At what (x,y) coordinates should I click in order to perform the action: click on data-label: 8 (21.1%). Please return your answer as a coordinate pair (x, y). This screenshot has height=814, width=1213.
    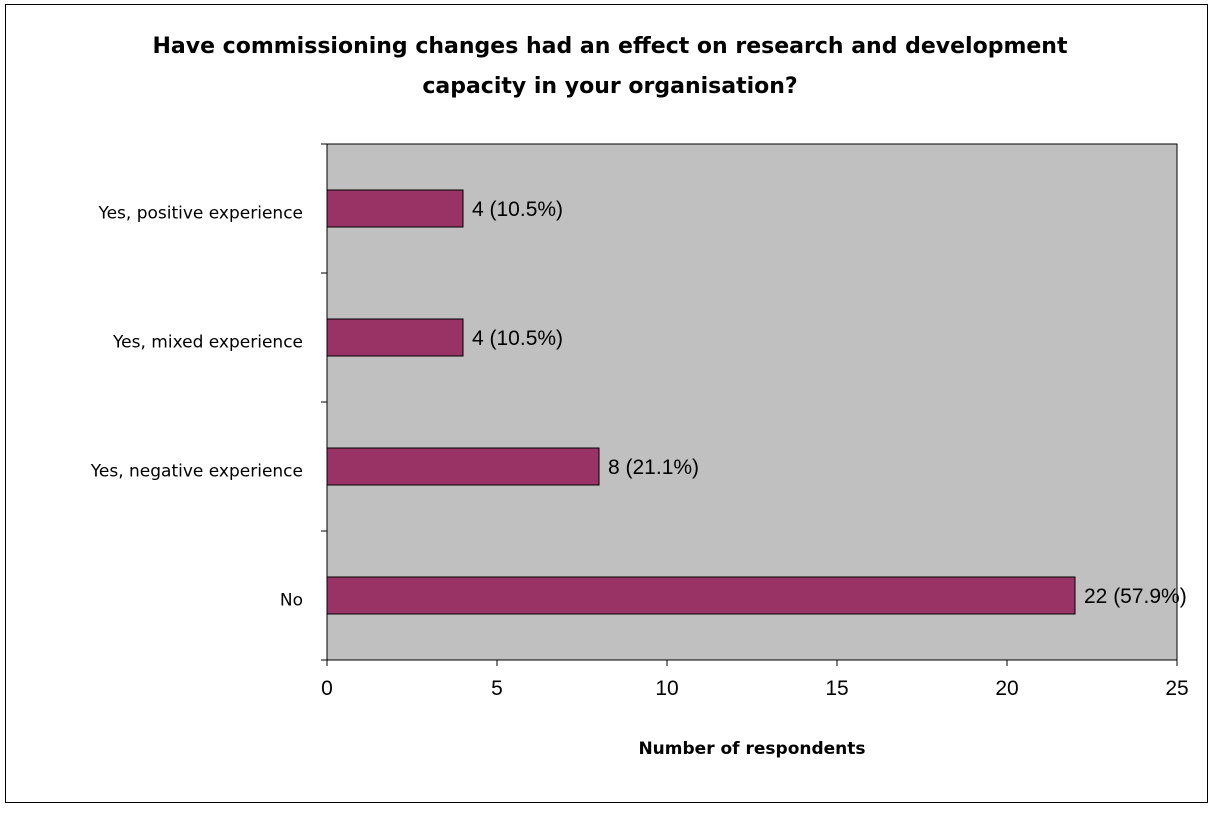
    Looking at the image, I should click on (653, 467).